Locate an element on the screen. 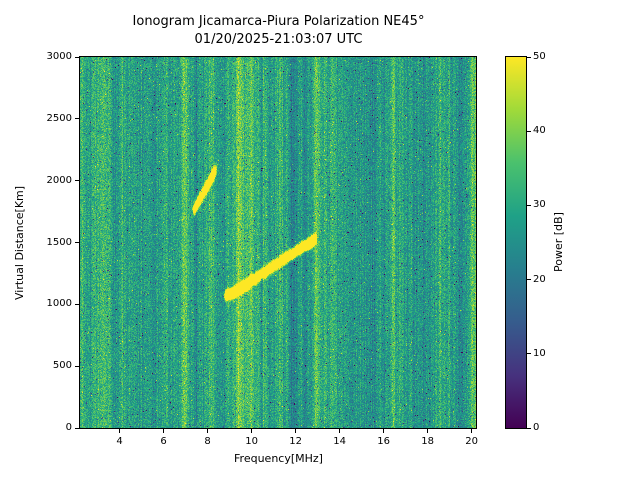  x-tick-label: 20 is located at coordinates (471, 441).